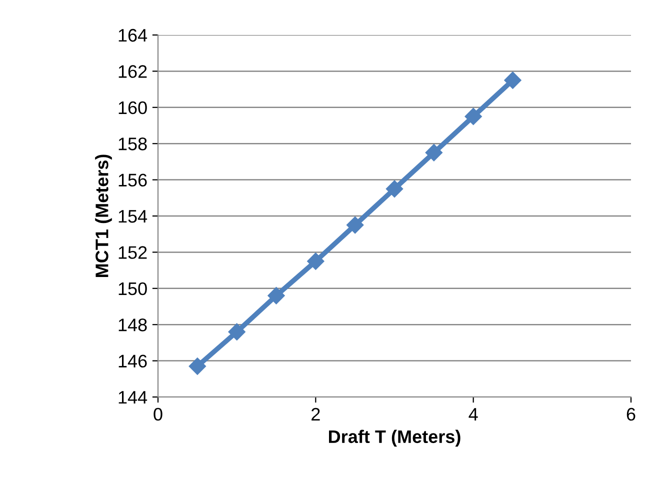 This screenshot has width=662, height=481. What do you see at coordinates (473, 414) in the screenshot?
I see `x-tick-label: 4` at bounding box center [473, 414].